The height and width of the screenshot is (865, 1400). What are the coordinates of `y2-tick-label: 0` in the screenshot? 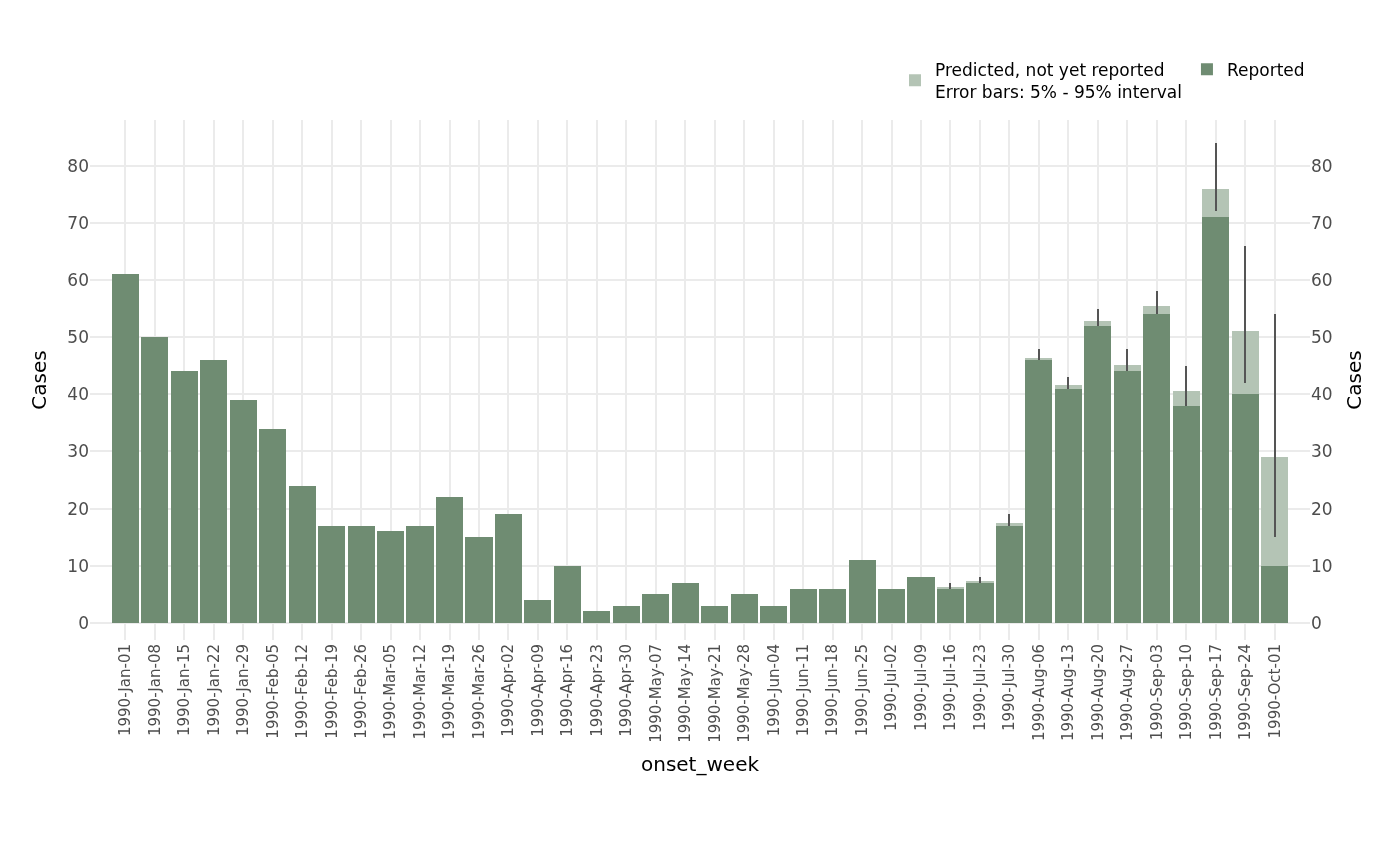 It's located at (1316, 622).